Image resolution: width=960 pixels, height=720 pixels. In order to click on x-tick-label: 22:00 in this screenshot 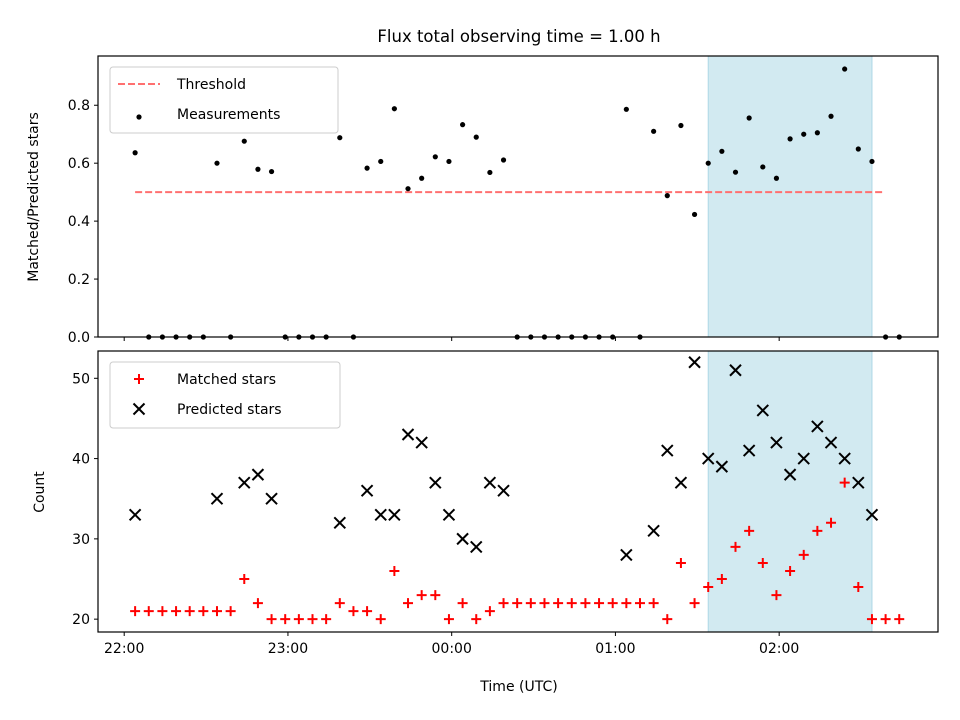, I will do `click(124, 649)`.